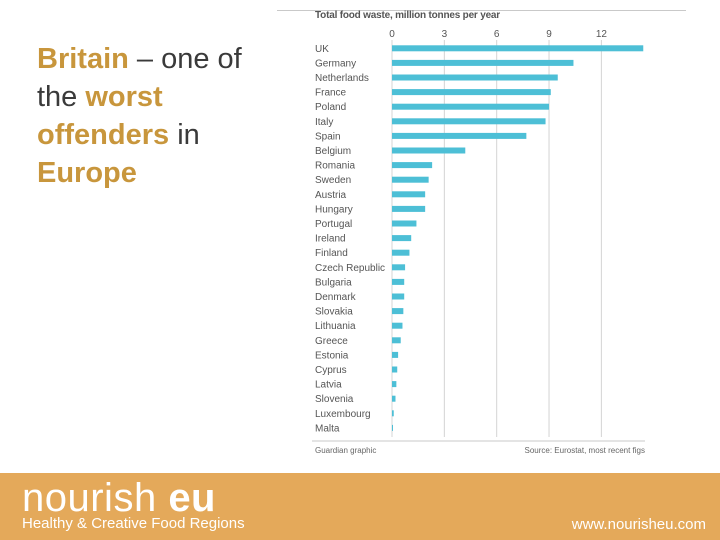 This screenshot has height=540, width=720. Describe the element at coordinates (412, 165) in the screenshot. I see `bar-romania` at that location.